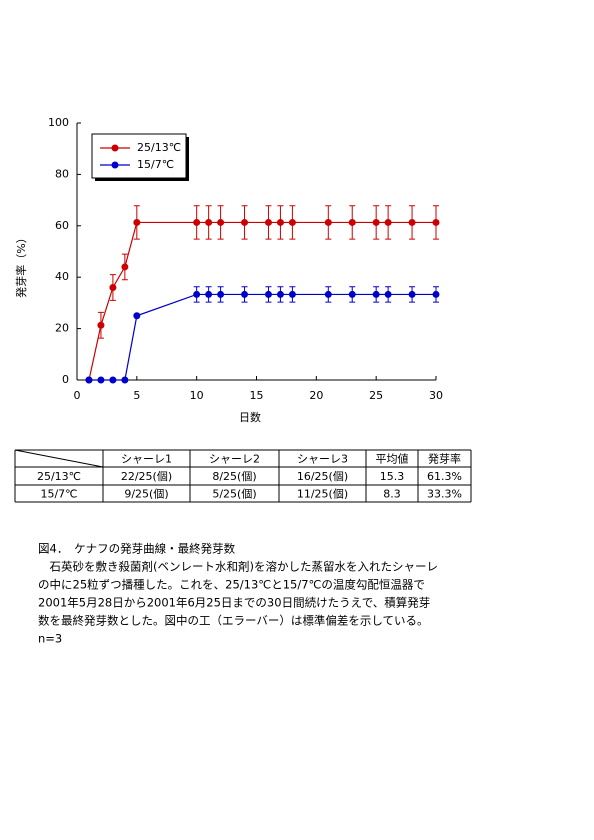 The height and width of the screenshot is (840, 594). Describe the element at coordinates (376, 395) in the screenshot. I see `x-tick-label: 25` at that location.